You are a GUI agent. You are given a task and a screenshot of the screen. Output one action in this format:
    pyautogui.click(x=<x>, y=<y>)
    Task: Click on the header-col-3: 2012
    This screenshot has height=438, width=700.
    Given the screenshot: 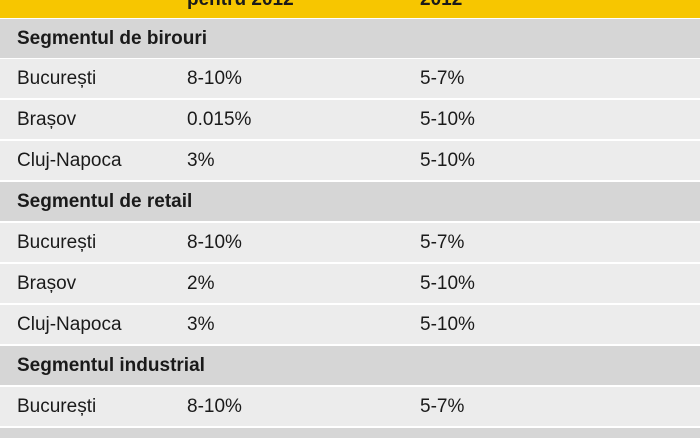 What is the action you would take?
    pyautogui.click(x=441, y=5)
    